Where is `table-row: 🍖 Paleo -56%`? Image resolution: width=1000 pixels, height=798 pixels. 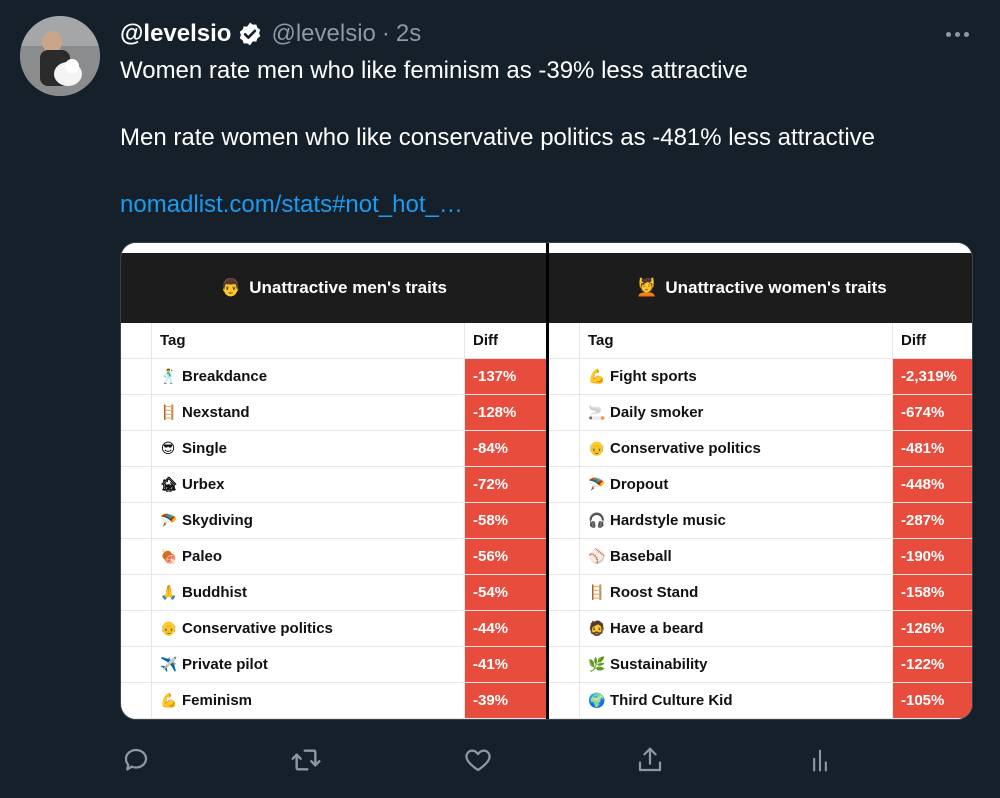 table-row: 🍖 Paleo -56% is located at coordinates (333, 557).